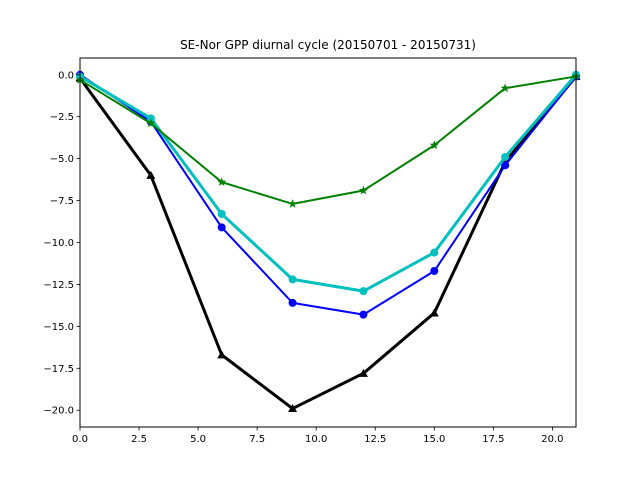 Image resolution: width=640 pixels, height=480 pixels. I want to click on y-tick-label: 0.0, so click(66, 75).